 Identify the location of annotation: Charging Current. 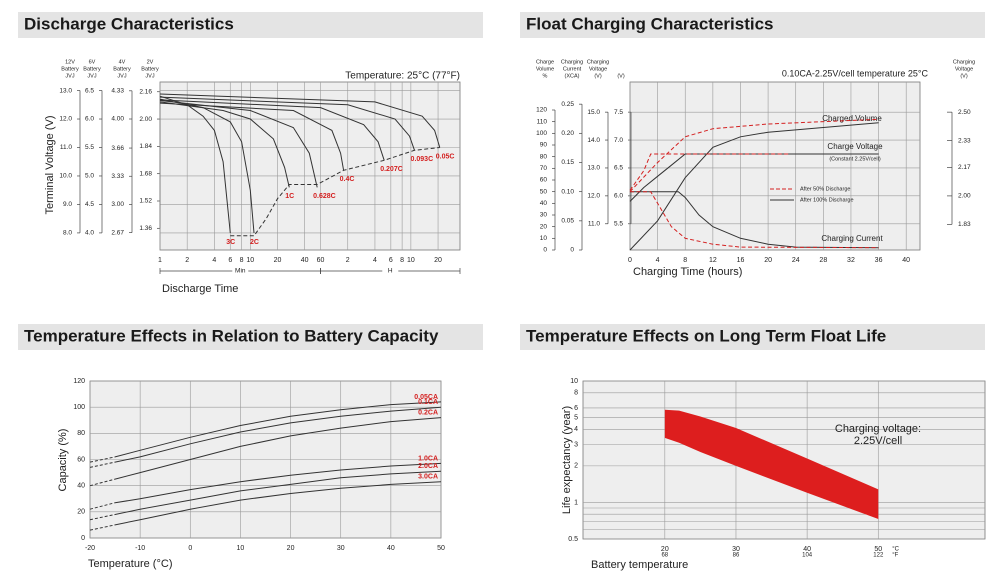
(852, 238).